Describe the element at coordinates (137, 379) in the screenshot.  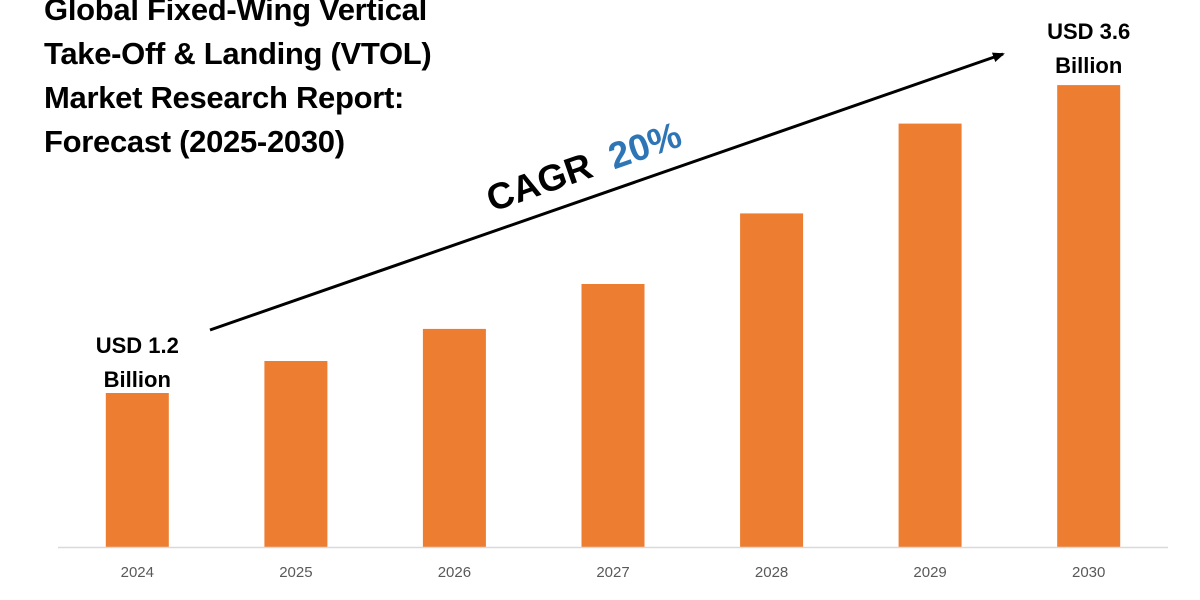
I see `start-value-callout-line-2: Billion` at that location.